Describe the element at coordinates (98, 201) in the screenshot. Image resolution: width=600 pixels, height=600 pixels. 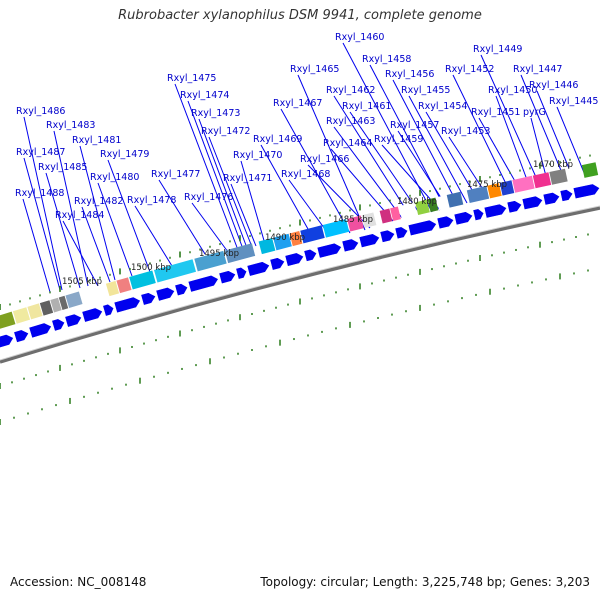
I see `gene-label: Rxyl_1482` at that location.